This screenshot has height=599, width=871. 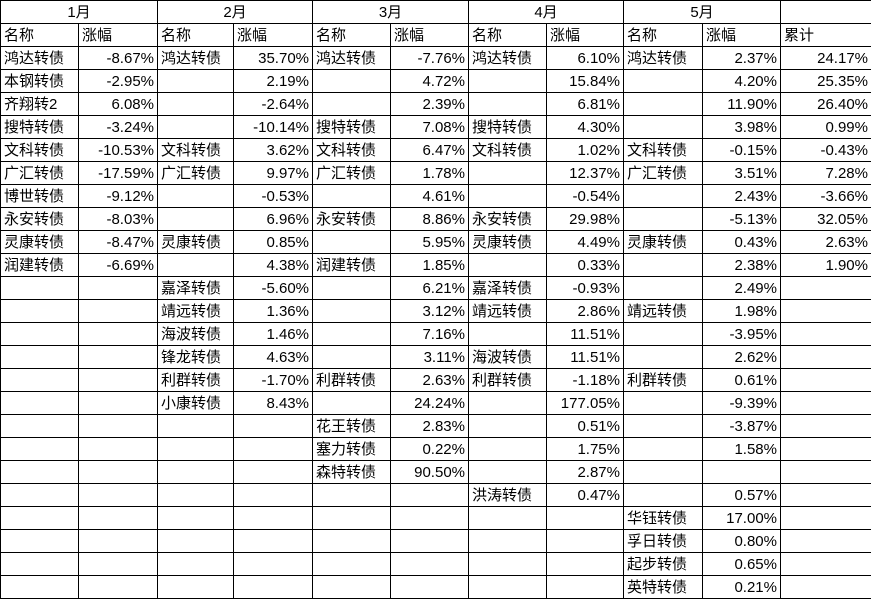 What do you see at coordinates (663, 518) in the screenshot?
I see `bond-name-cell: 华钰转债` at bounding box center [663, 518].